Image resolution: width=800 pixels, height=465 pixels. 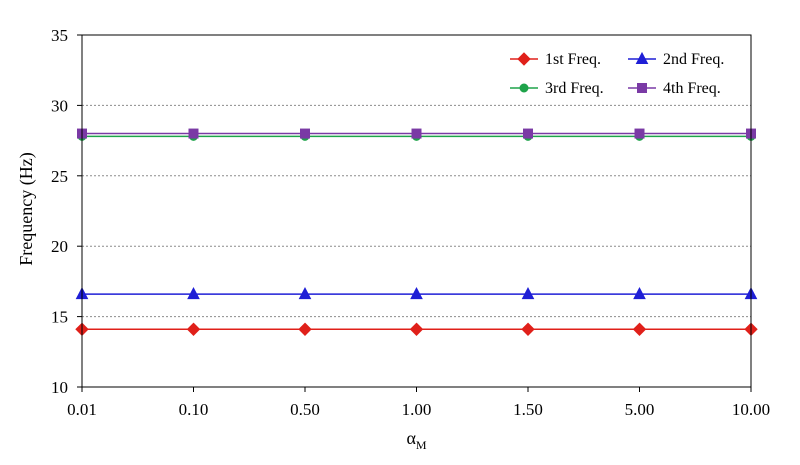 I want to click on legend-marker-circle, so click(x=524, y=88).